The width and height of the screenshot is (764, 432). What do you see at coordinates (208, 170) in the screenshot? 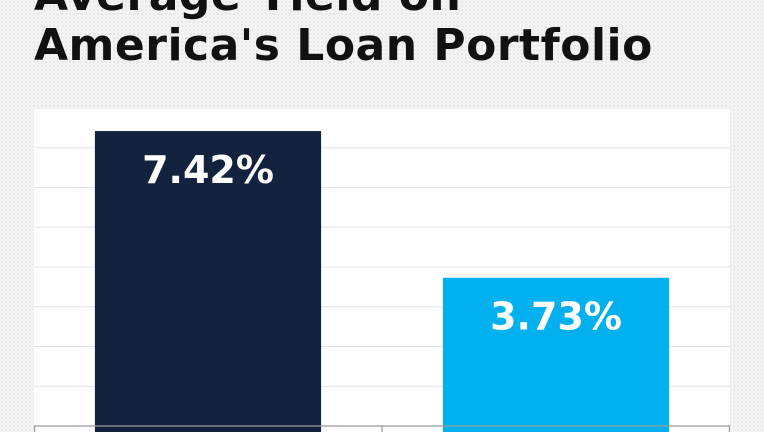
I see `data-label-1: 7.42%` at bounding box center [208, 170].